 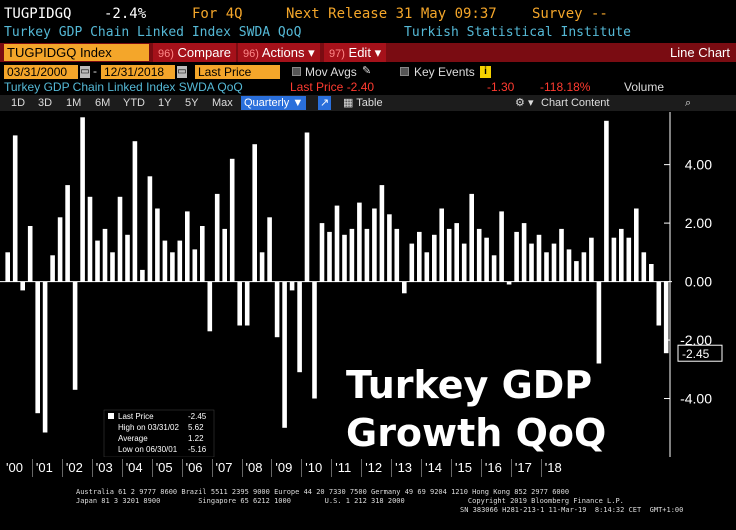 I want to click on x-tick-label: '01, so click(x=44, y=467).